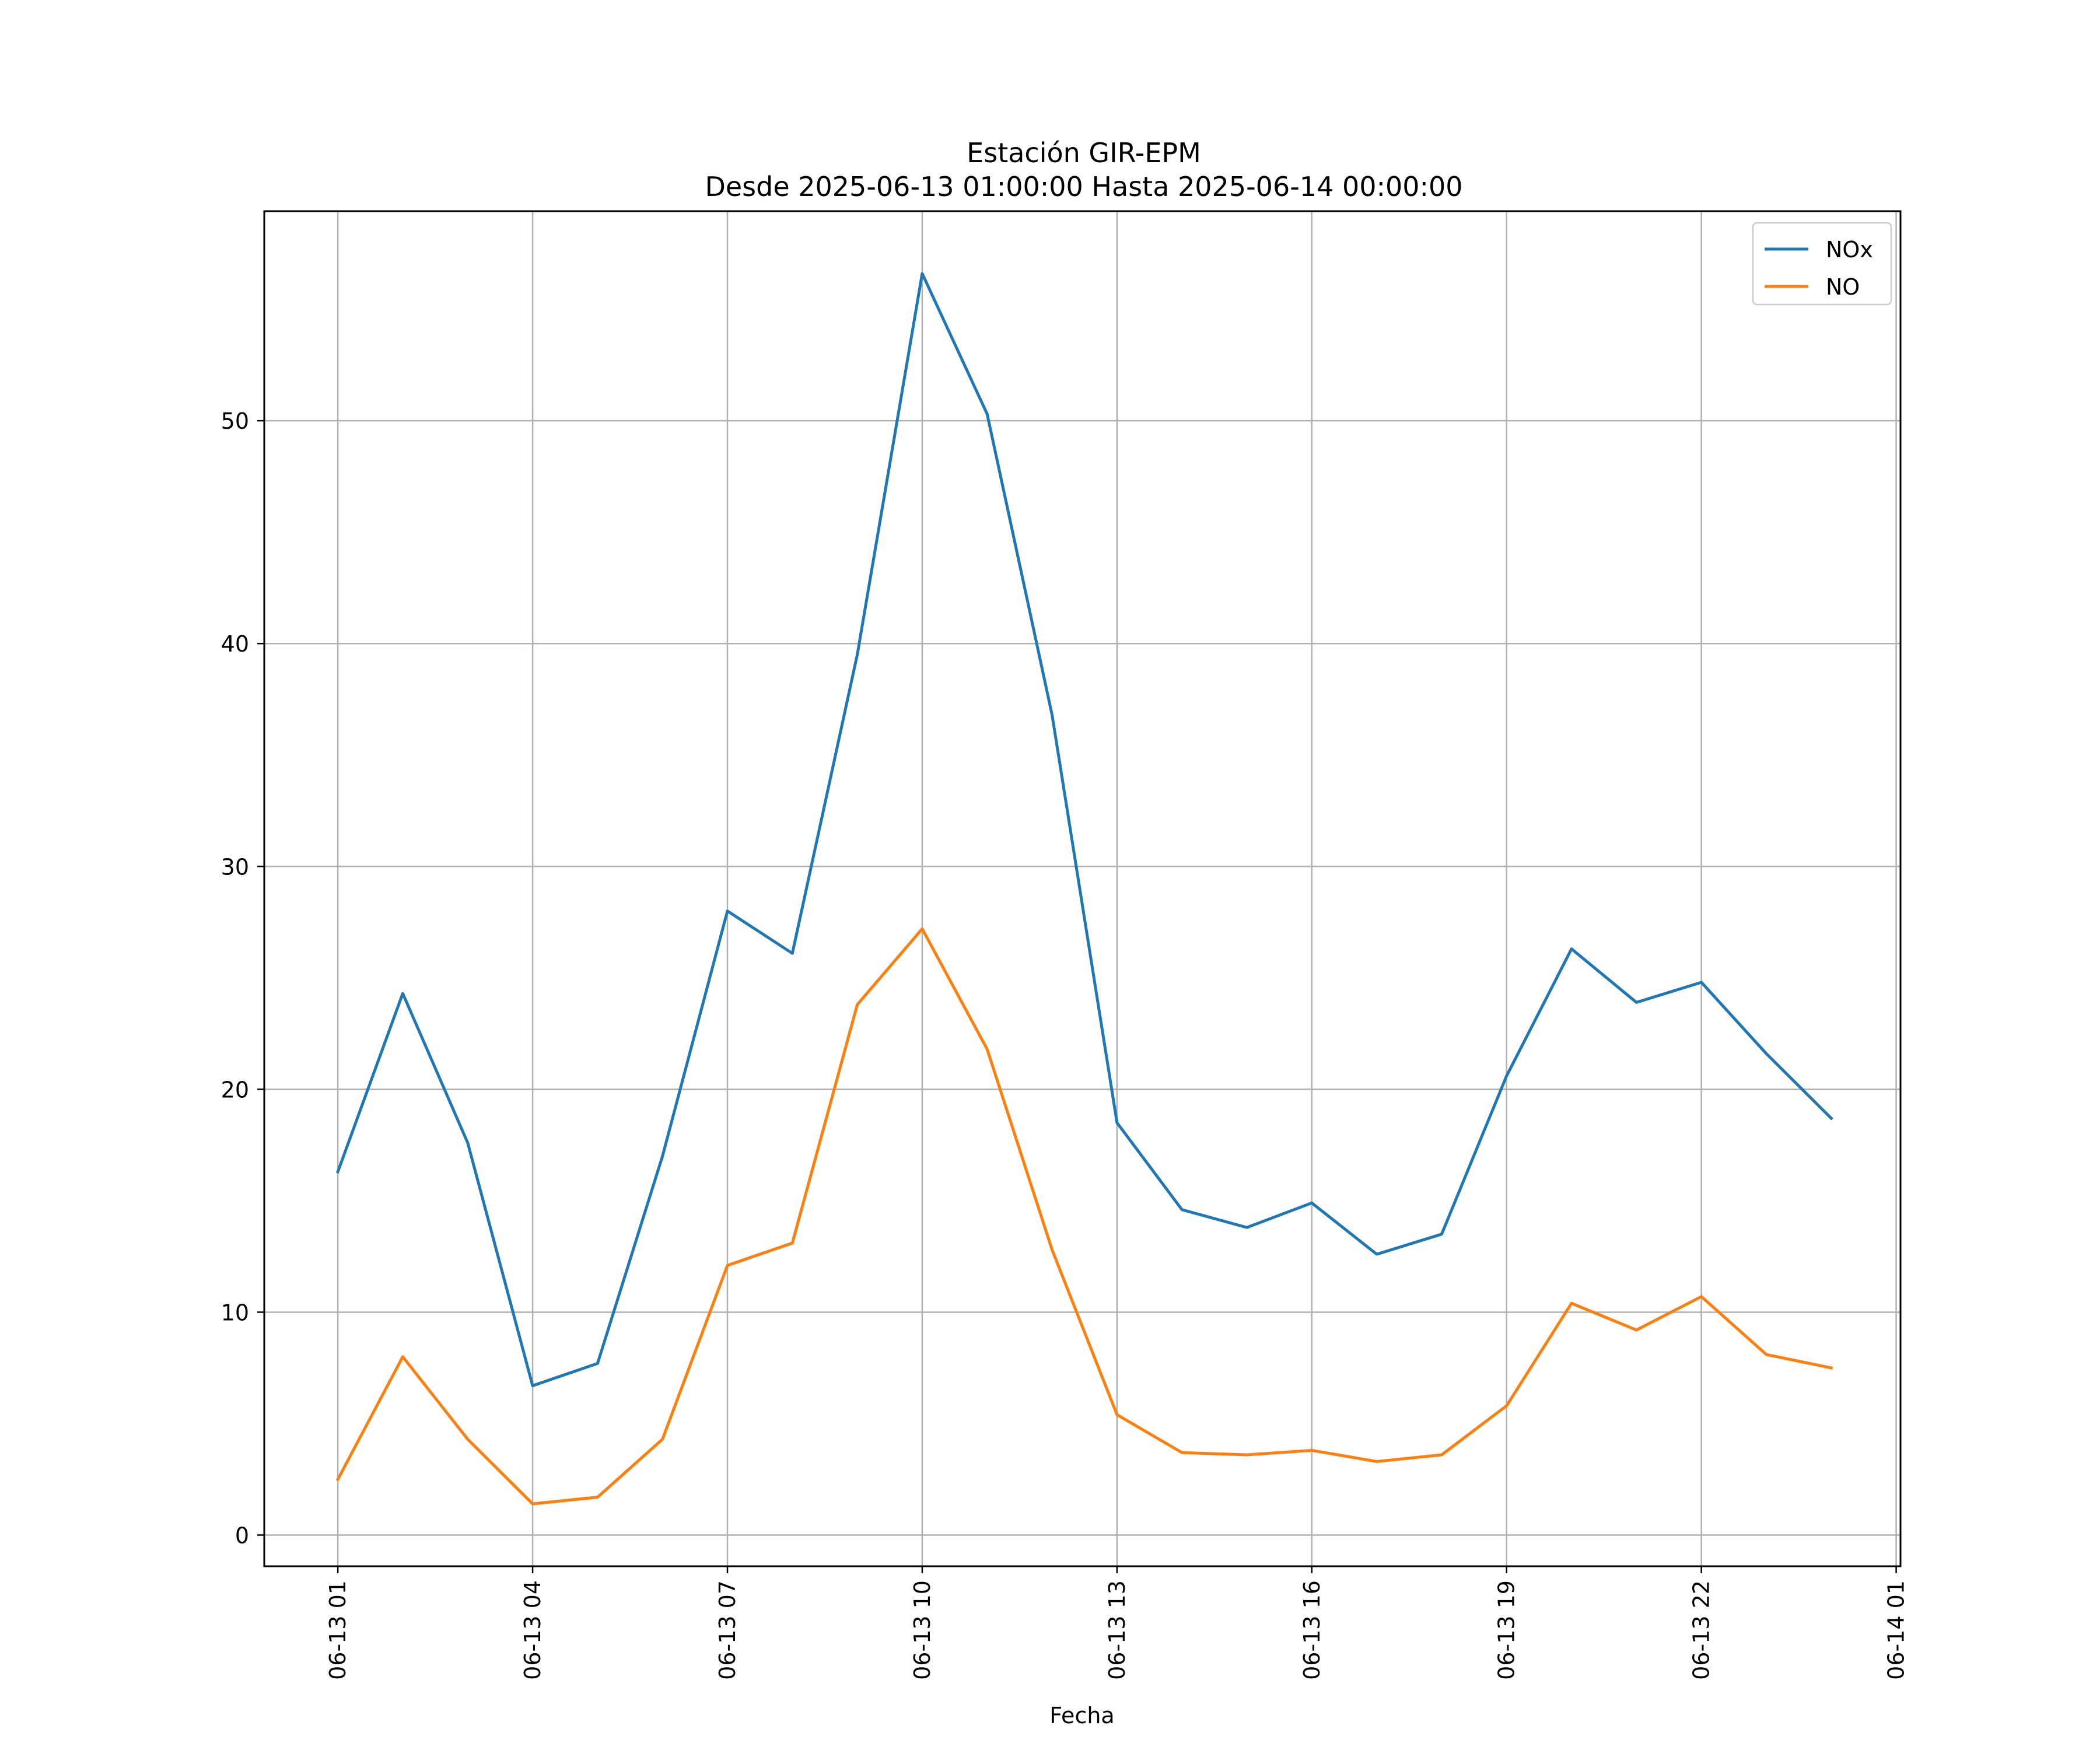 The image size is (2100, 1750). Describe the element at coordinates (1312, 1630) in the screenshot. I see `x-tick-label: 06-13 16` at that location.